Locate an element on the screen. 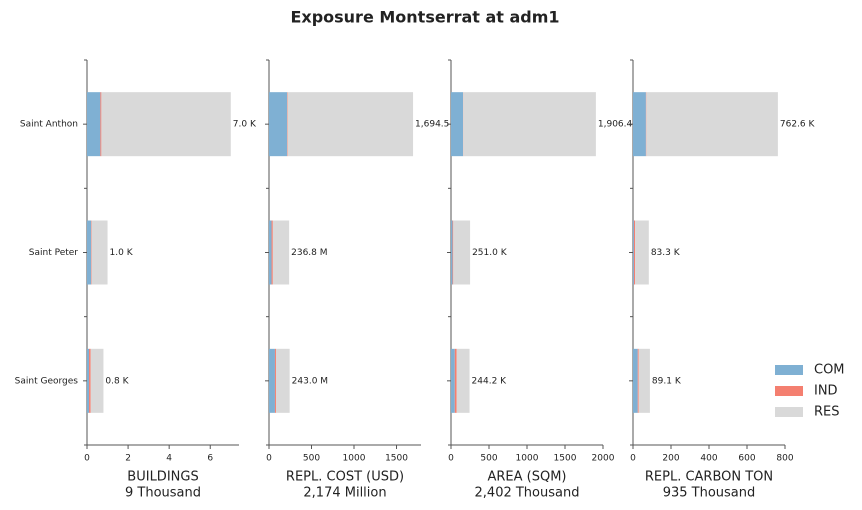  x-tick-label: 4 is located at coordinates (169, 459).